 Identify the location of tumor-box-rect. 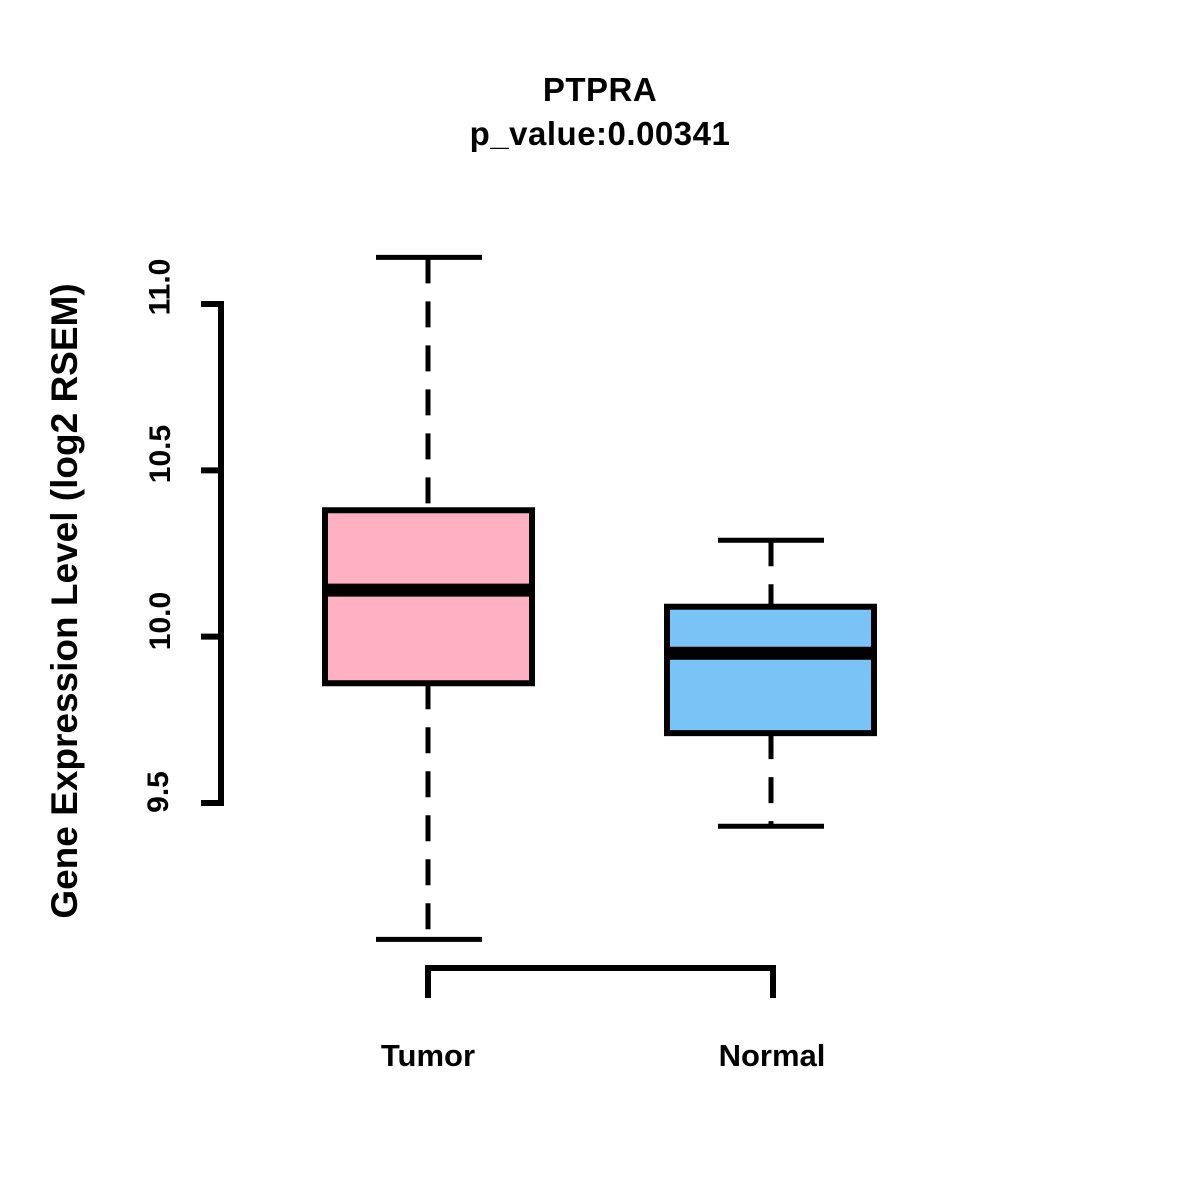
(428, 597).